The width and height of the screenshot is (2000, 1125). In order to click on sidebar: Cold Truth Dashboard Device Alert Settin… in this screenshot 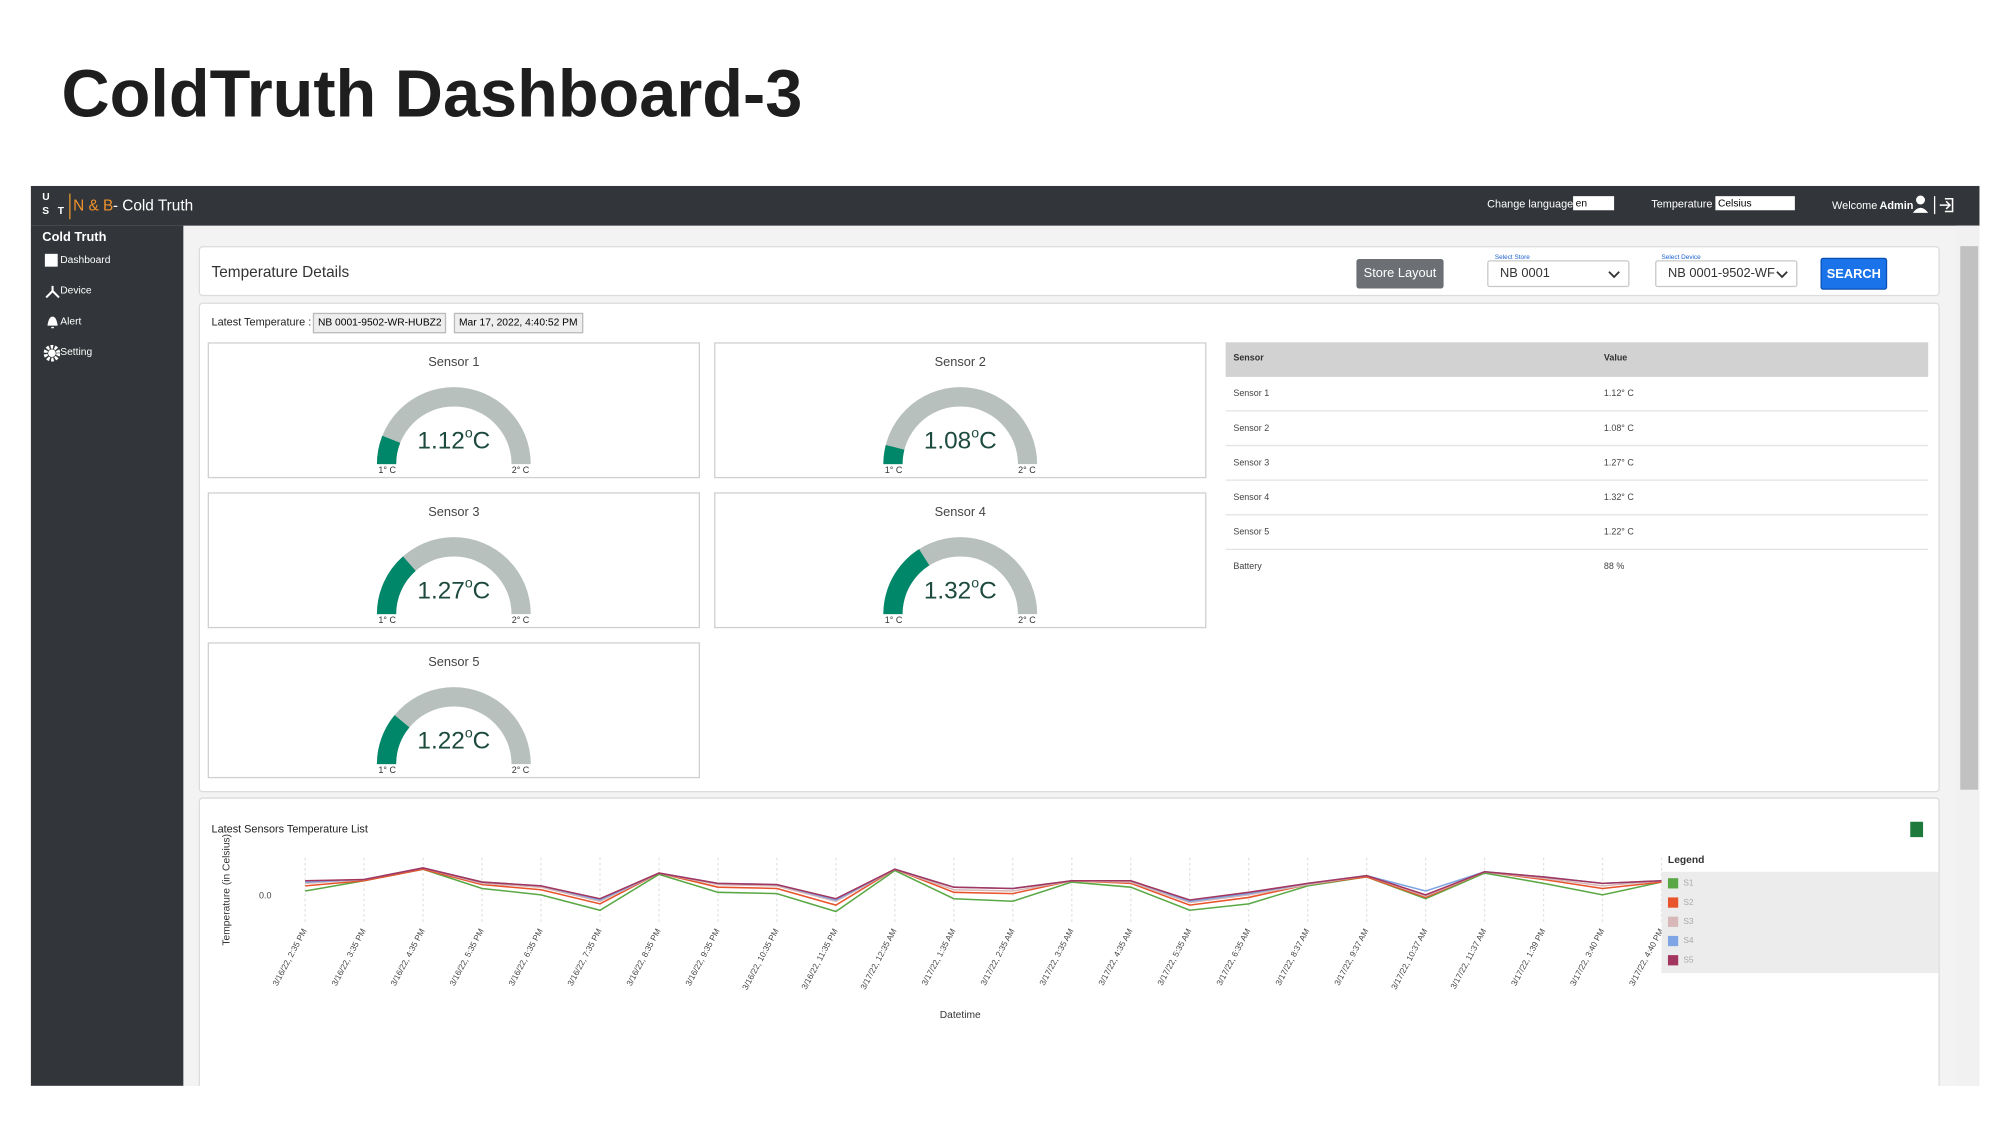, I will do `click(107, 655)`.